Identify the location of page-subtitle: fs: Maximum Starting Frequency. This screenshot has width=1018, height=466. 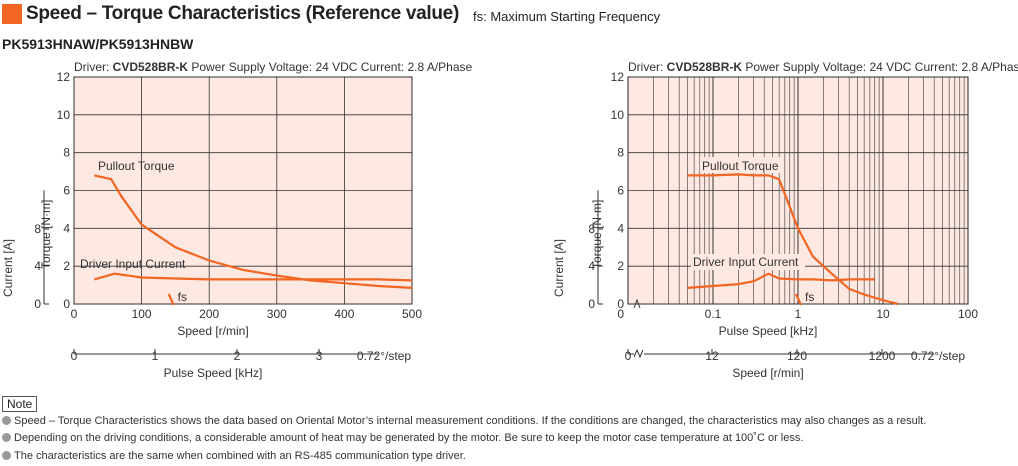
(566, 16).